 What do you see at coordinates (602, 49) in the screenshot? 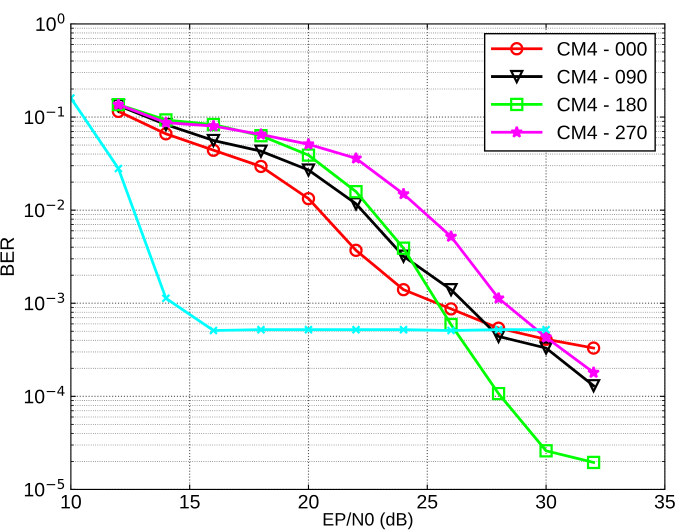
I see `legend-label: CM4 - 000` at bounding box center [602, 49].